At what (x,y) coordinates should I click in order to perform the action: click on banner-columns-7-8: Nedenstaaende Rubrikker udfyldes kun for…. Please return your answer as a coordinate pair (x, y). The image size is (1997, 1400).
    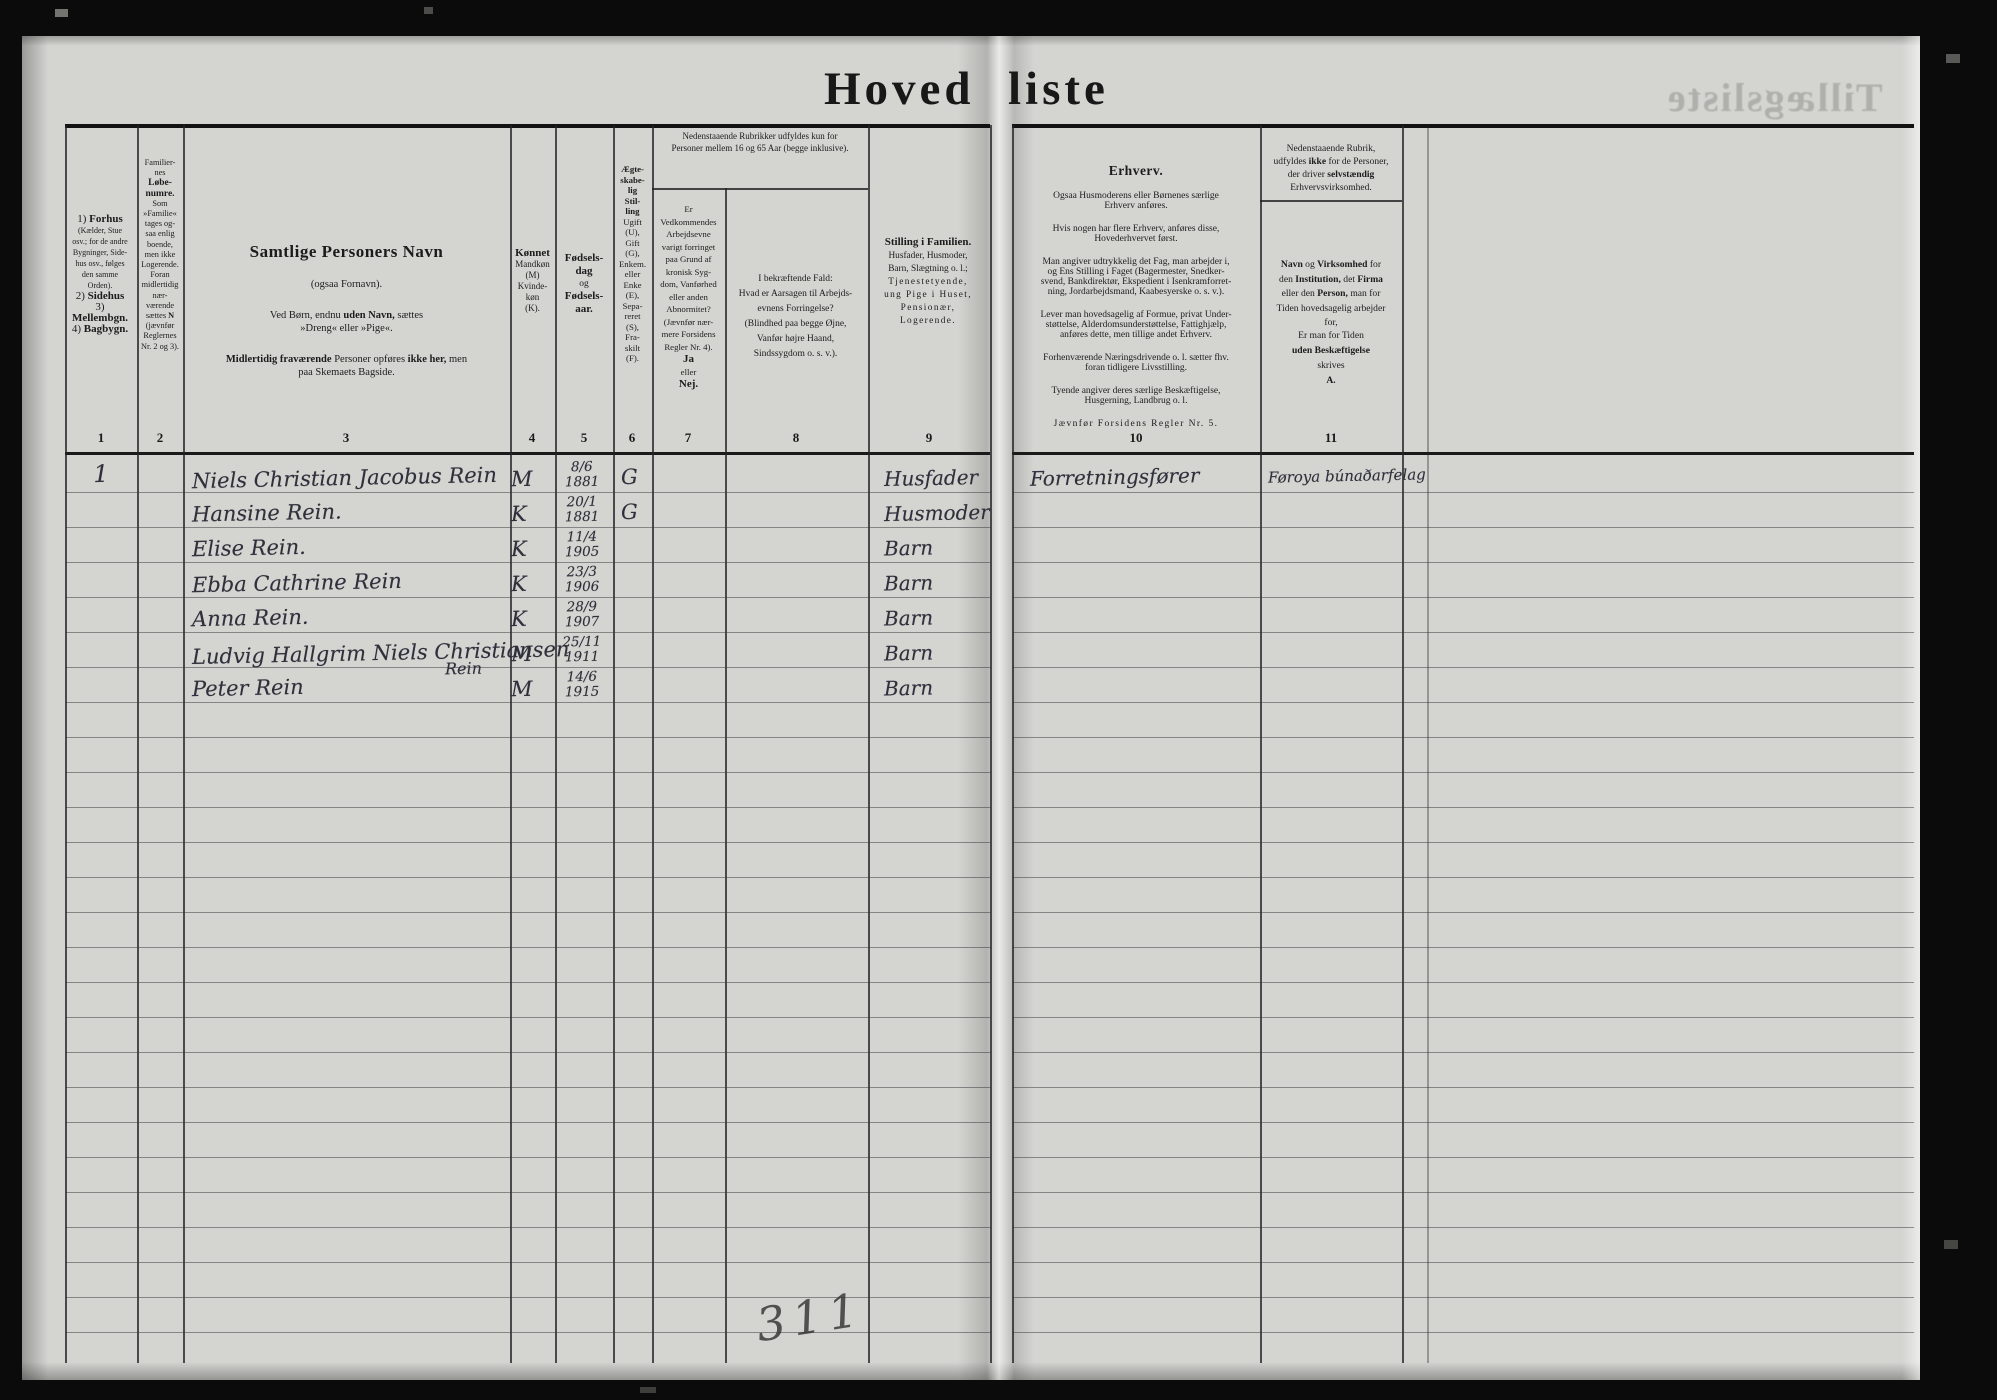
    Looking at the image, I should click on (760, 142).